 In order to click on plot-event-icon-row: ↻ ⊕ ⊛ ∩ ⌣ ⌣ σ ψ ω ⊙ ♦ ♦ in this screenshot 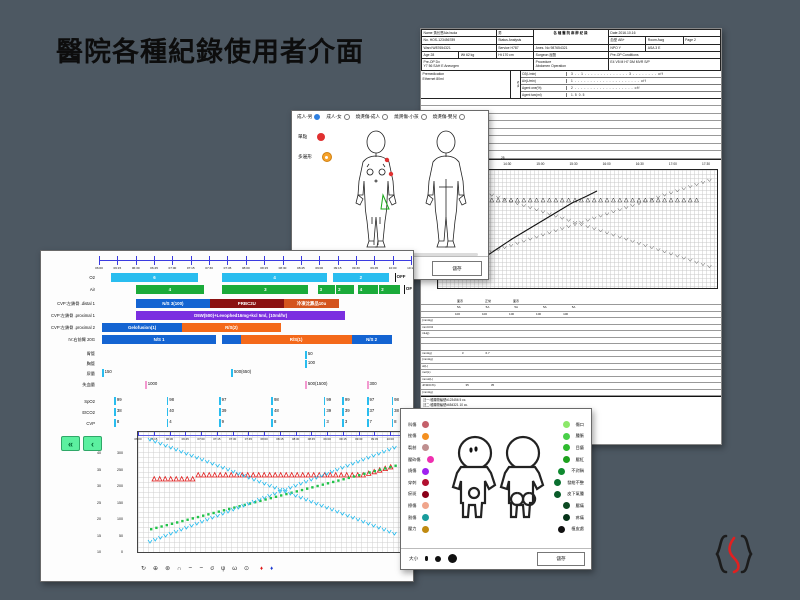, I will do `click(207, 568)`.